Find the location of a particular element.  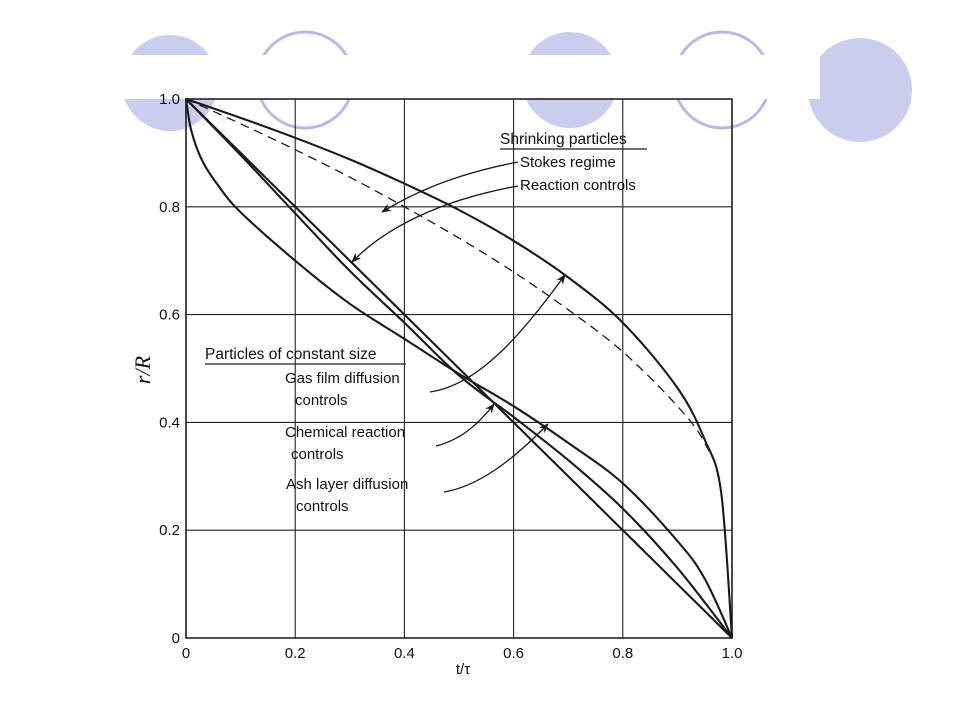

shrinking-heading: Shrinking particles is located at coordinates (563, 139).